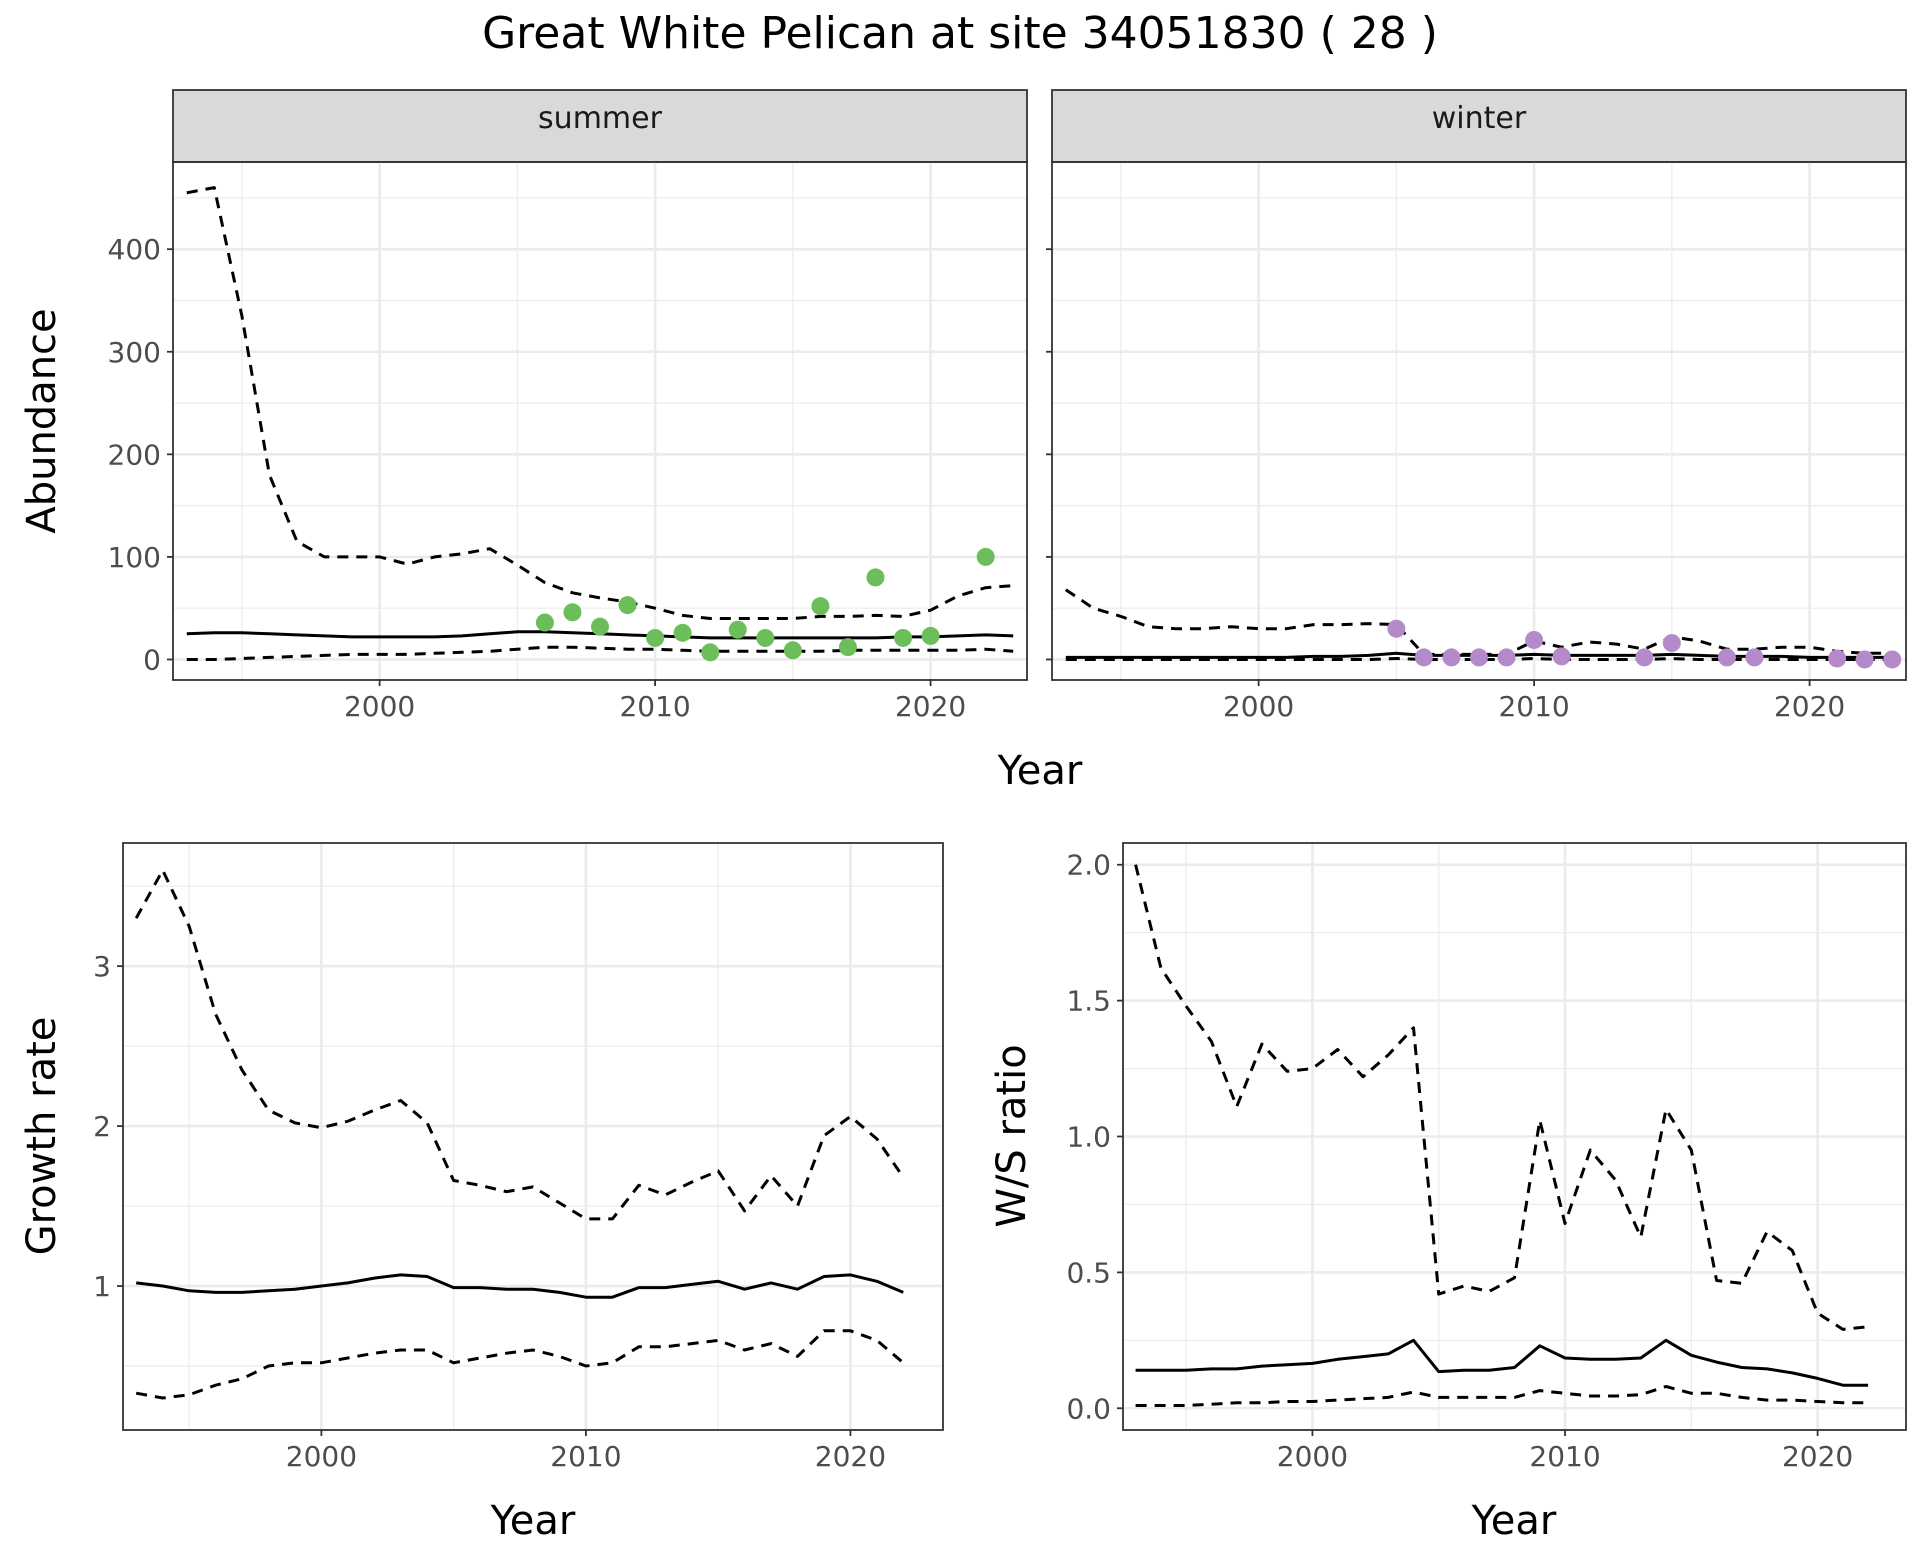 Image resolution: width=1920 pixels, height=1560 pixels. Describe the element at coordinates (134, 352) in the screenshot. I see `y-tick-label: 300` at that location.